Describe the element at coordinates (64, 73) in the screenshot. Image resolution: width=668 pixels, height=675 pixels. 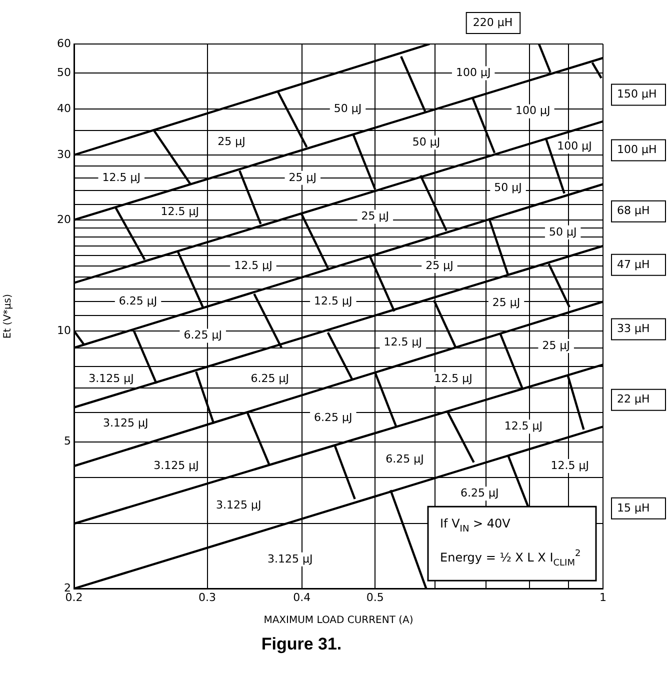
I see `y-tick-label: 50` at that location.